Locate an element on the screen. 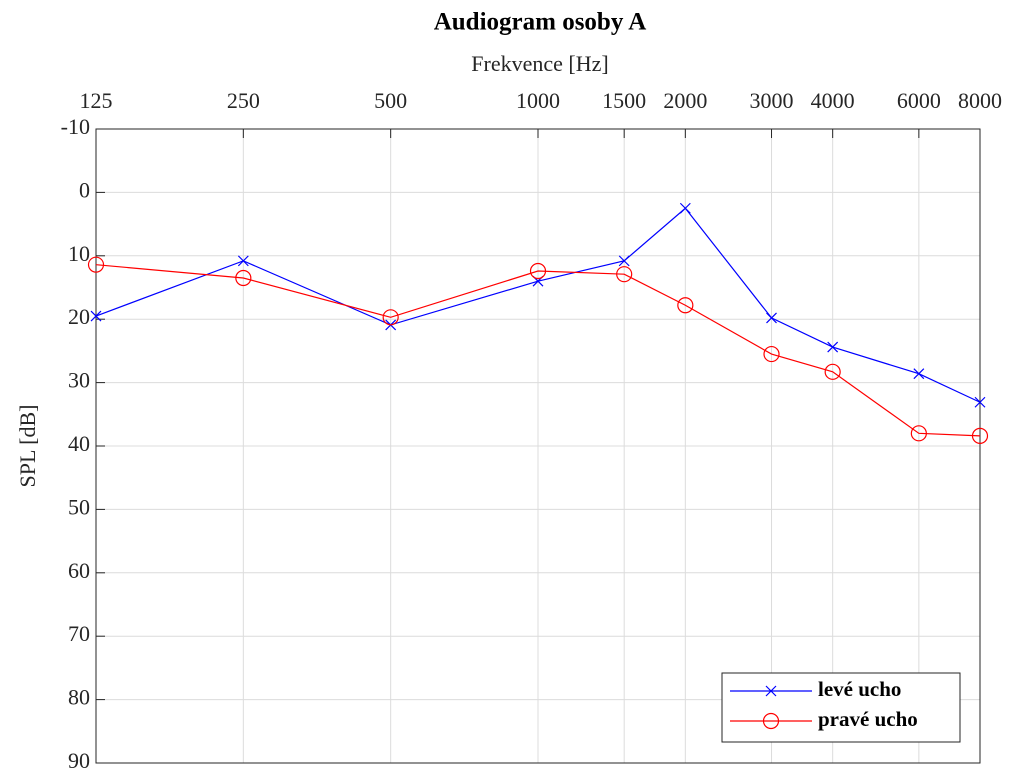 This screenshot has width=1009, height=769. y-tick-label: 50 is located at coordinates (79, 506).